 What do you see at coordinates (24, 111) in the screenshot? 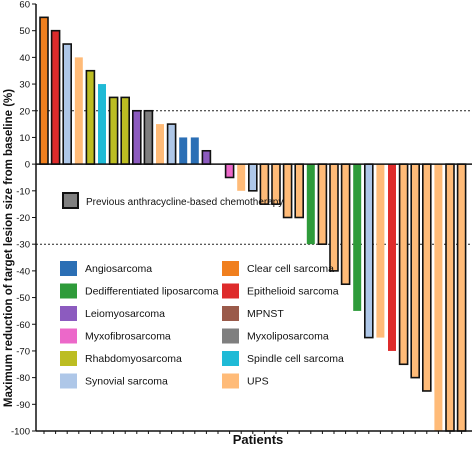
I see `y-tick-label: 20` at bounding box center [24, 111].